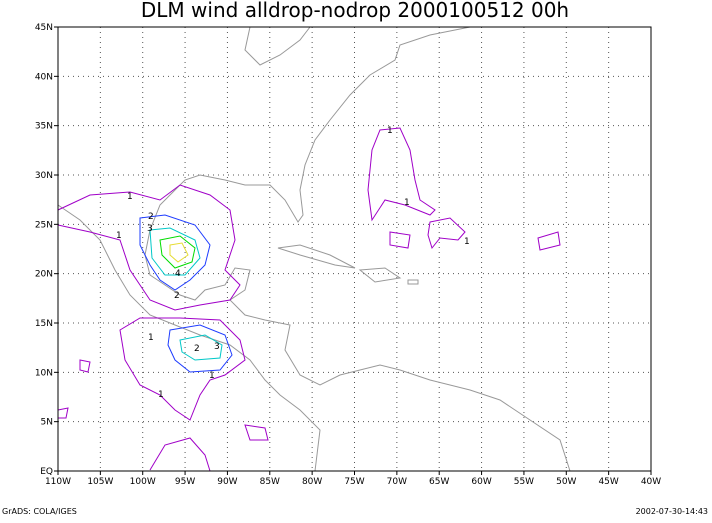 Image resolution: width=712 pixels, height=523 pixels. I want to click on lon-tick-label: 40W, so click(651, 482).